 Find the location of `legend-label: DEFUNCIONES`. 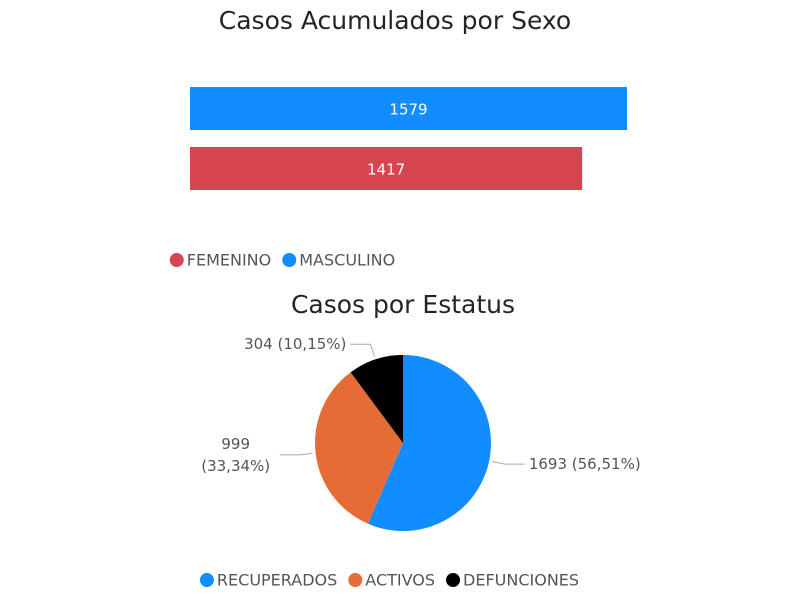

legend-label: DEFUNCIONES is located at coordinates (521, 580).